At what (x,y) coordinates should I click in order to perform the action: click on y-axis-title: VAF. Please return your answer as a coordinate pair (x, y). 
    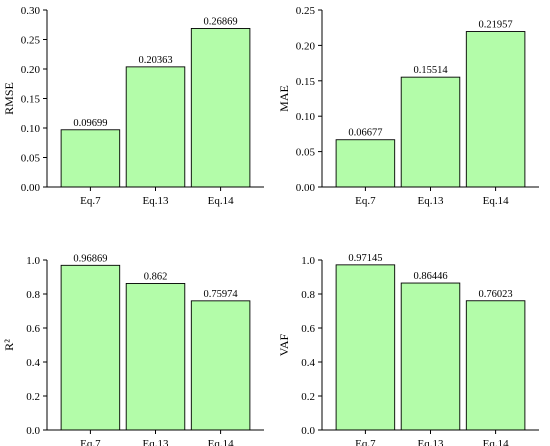
    Looking at the image, I should click on (284, 344).